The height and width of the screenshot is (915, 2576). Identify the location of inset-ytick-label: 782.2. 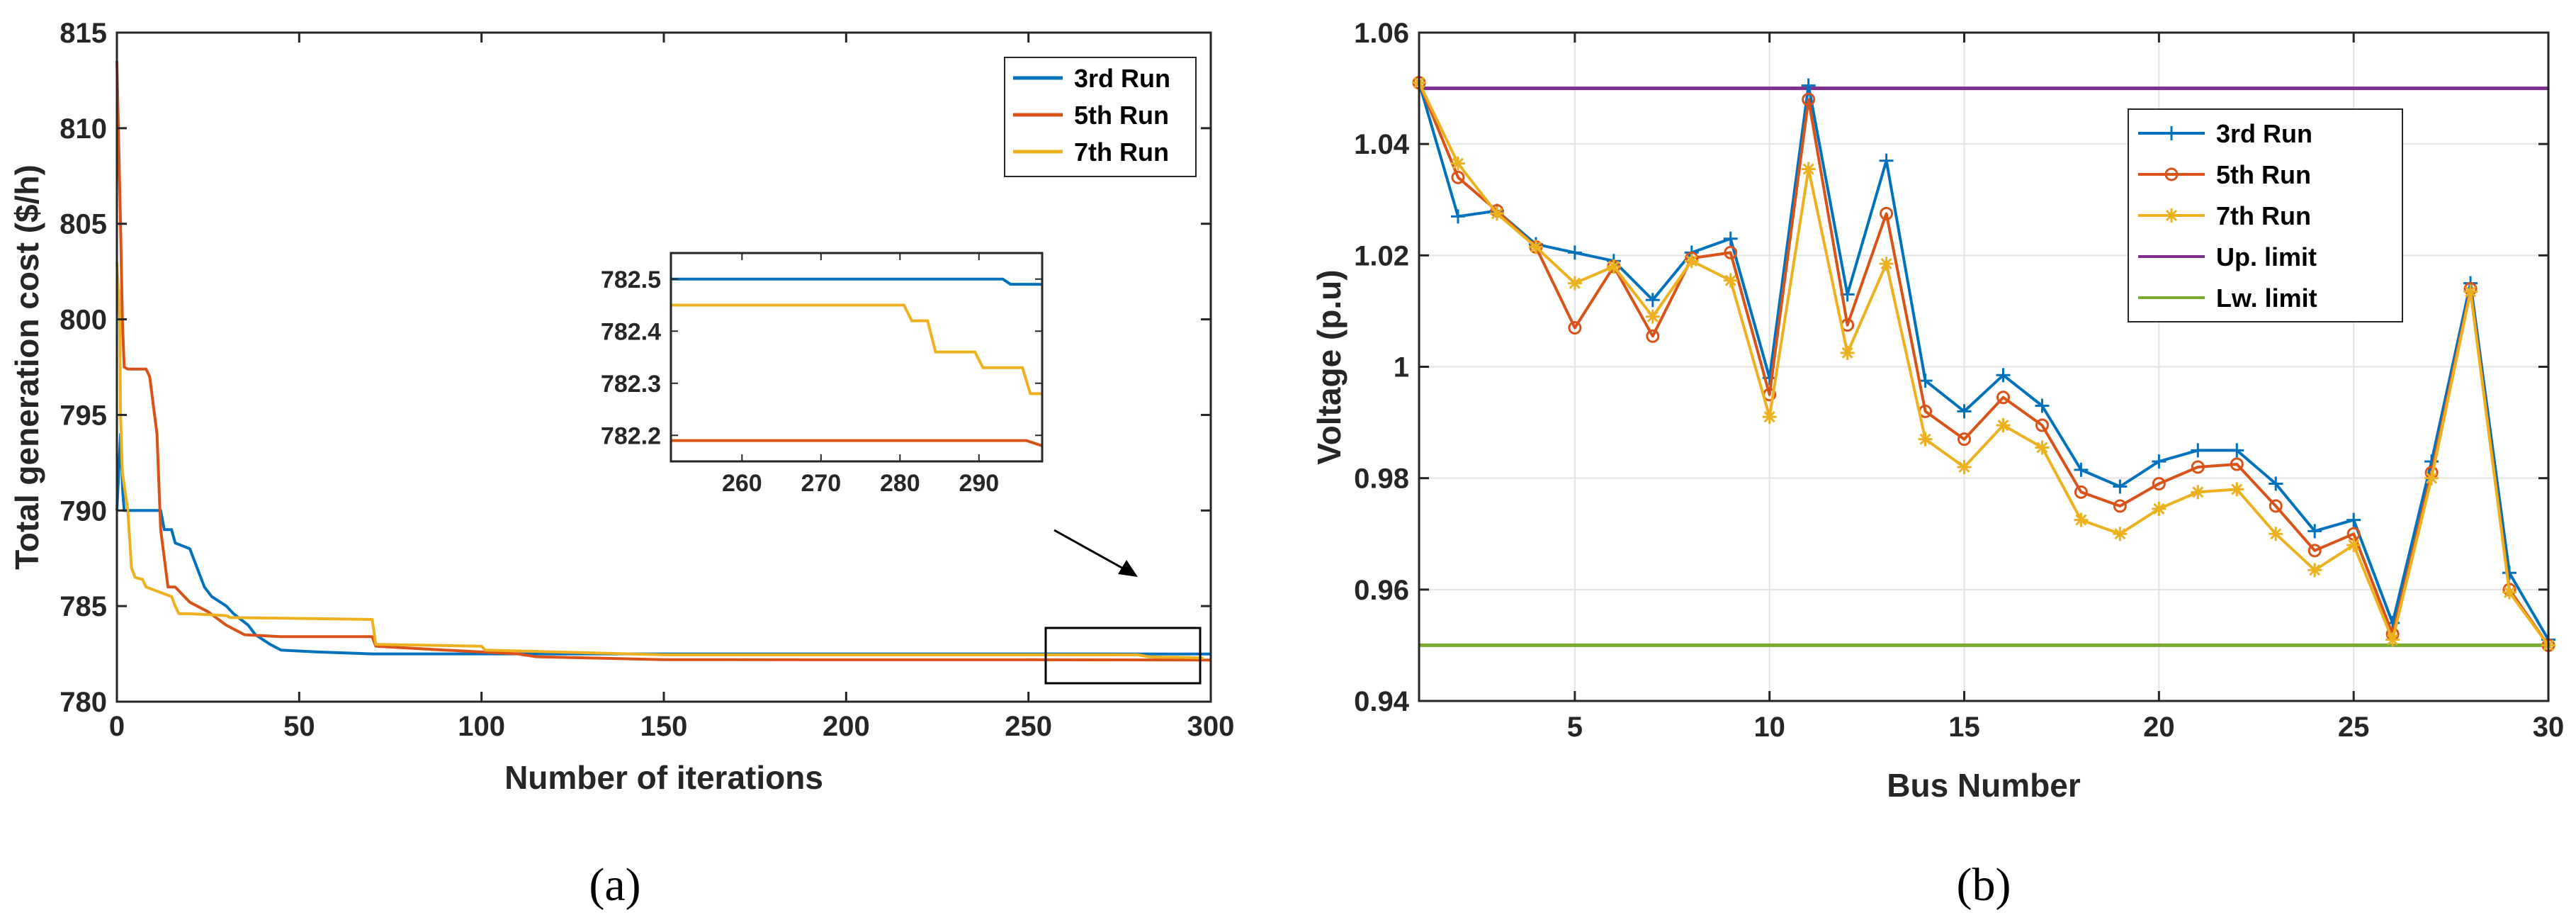
(631, 435).